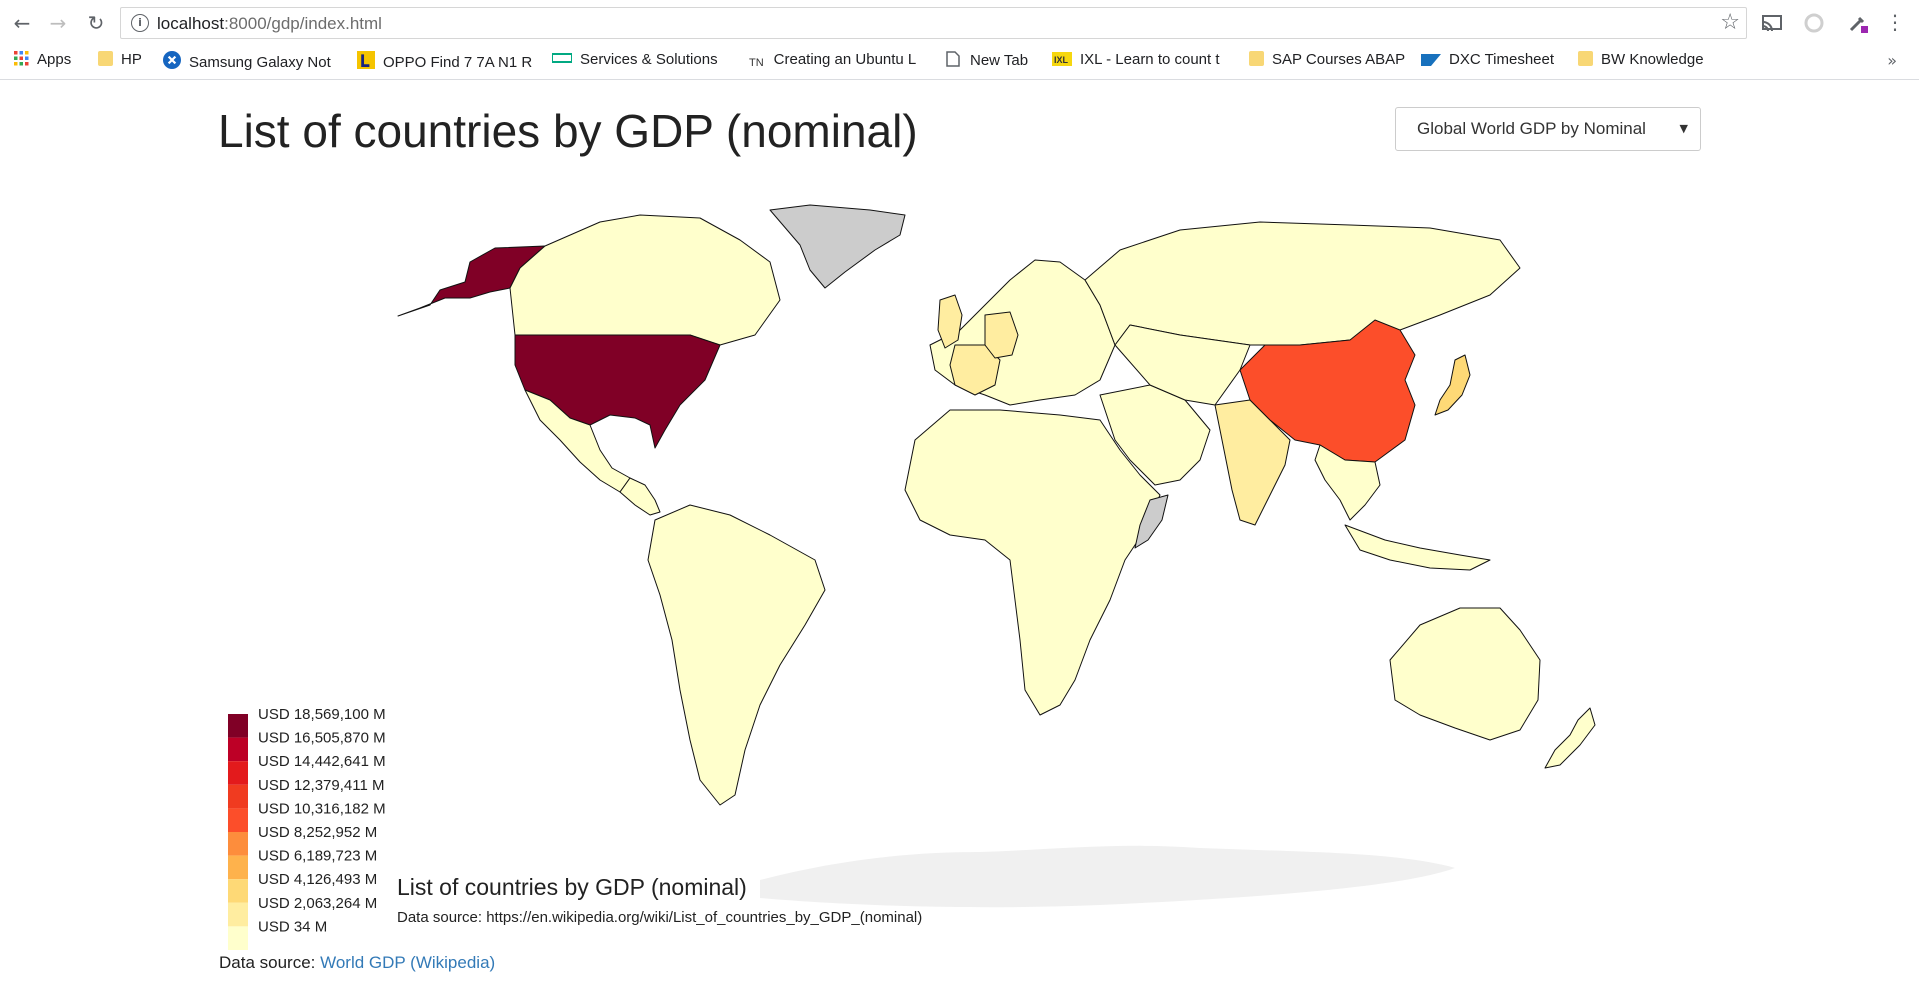 This screenshot has width=1919, height=1001. Describe the element at coordinates (1683, 128) in the screenshot. I see `chevron-down-icon: ▼` at that location.